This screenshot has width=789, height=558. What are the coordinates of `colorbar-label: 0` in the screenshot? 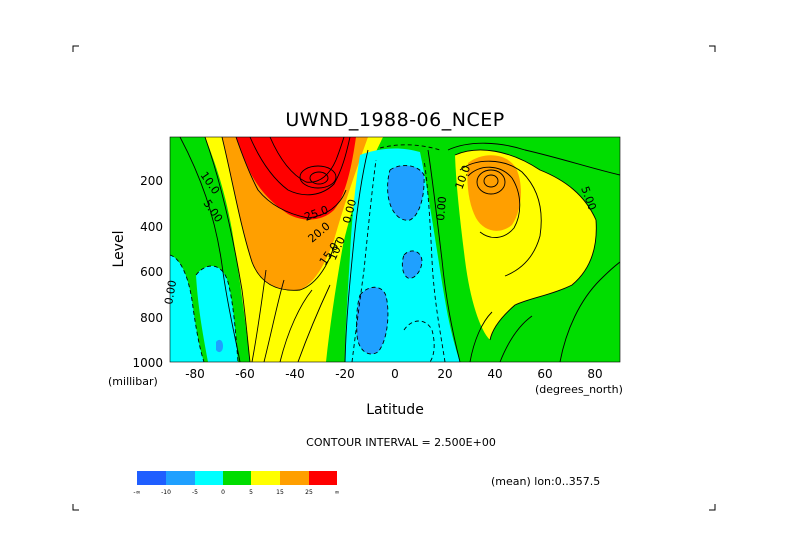 It's located at (223, 492).